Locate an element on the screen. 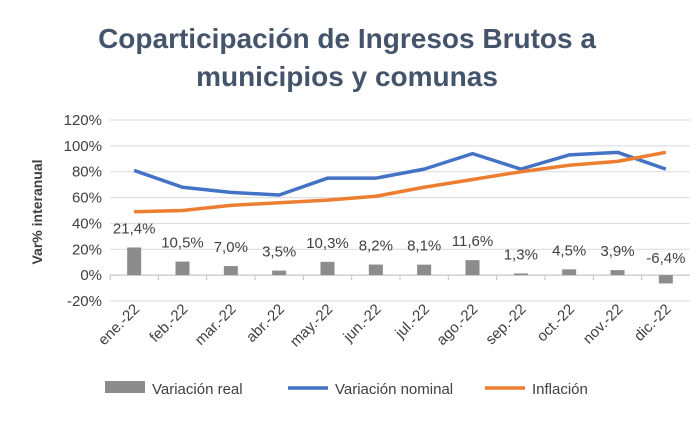 This screenshot has width=695, height=421. x-tick-label: jun.-22 is located at coordinates (361, 323).